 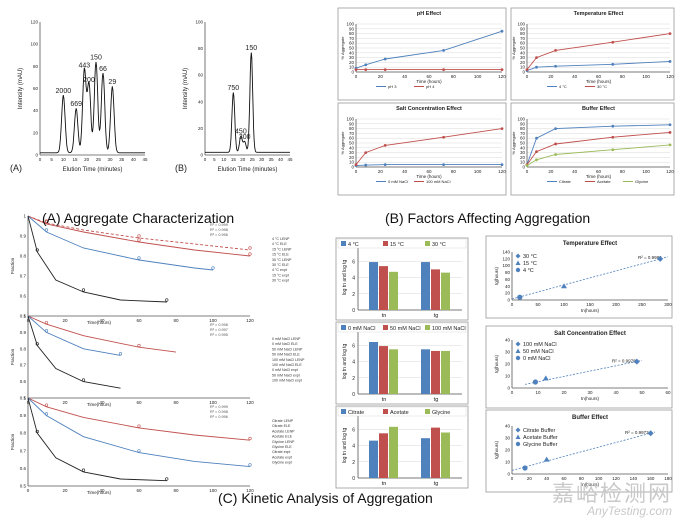 What do you see at coordinates (523, 28) in the screenshot?
I see `b2-y-tick: 90` at bounding box center [523, 28].